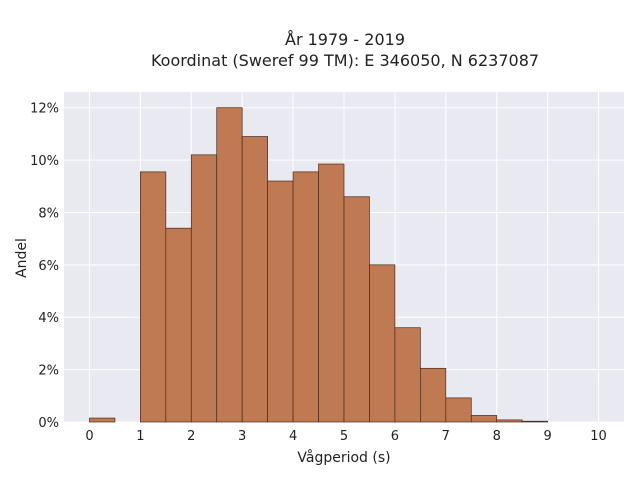  I want to click on x-tick-labels: 0 1 2 3 4 5 6 7 8 9 10, so click(346, 436).